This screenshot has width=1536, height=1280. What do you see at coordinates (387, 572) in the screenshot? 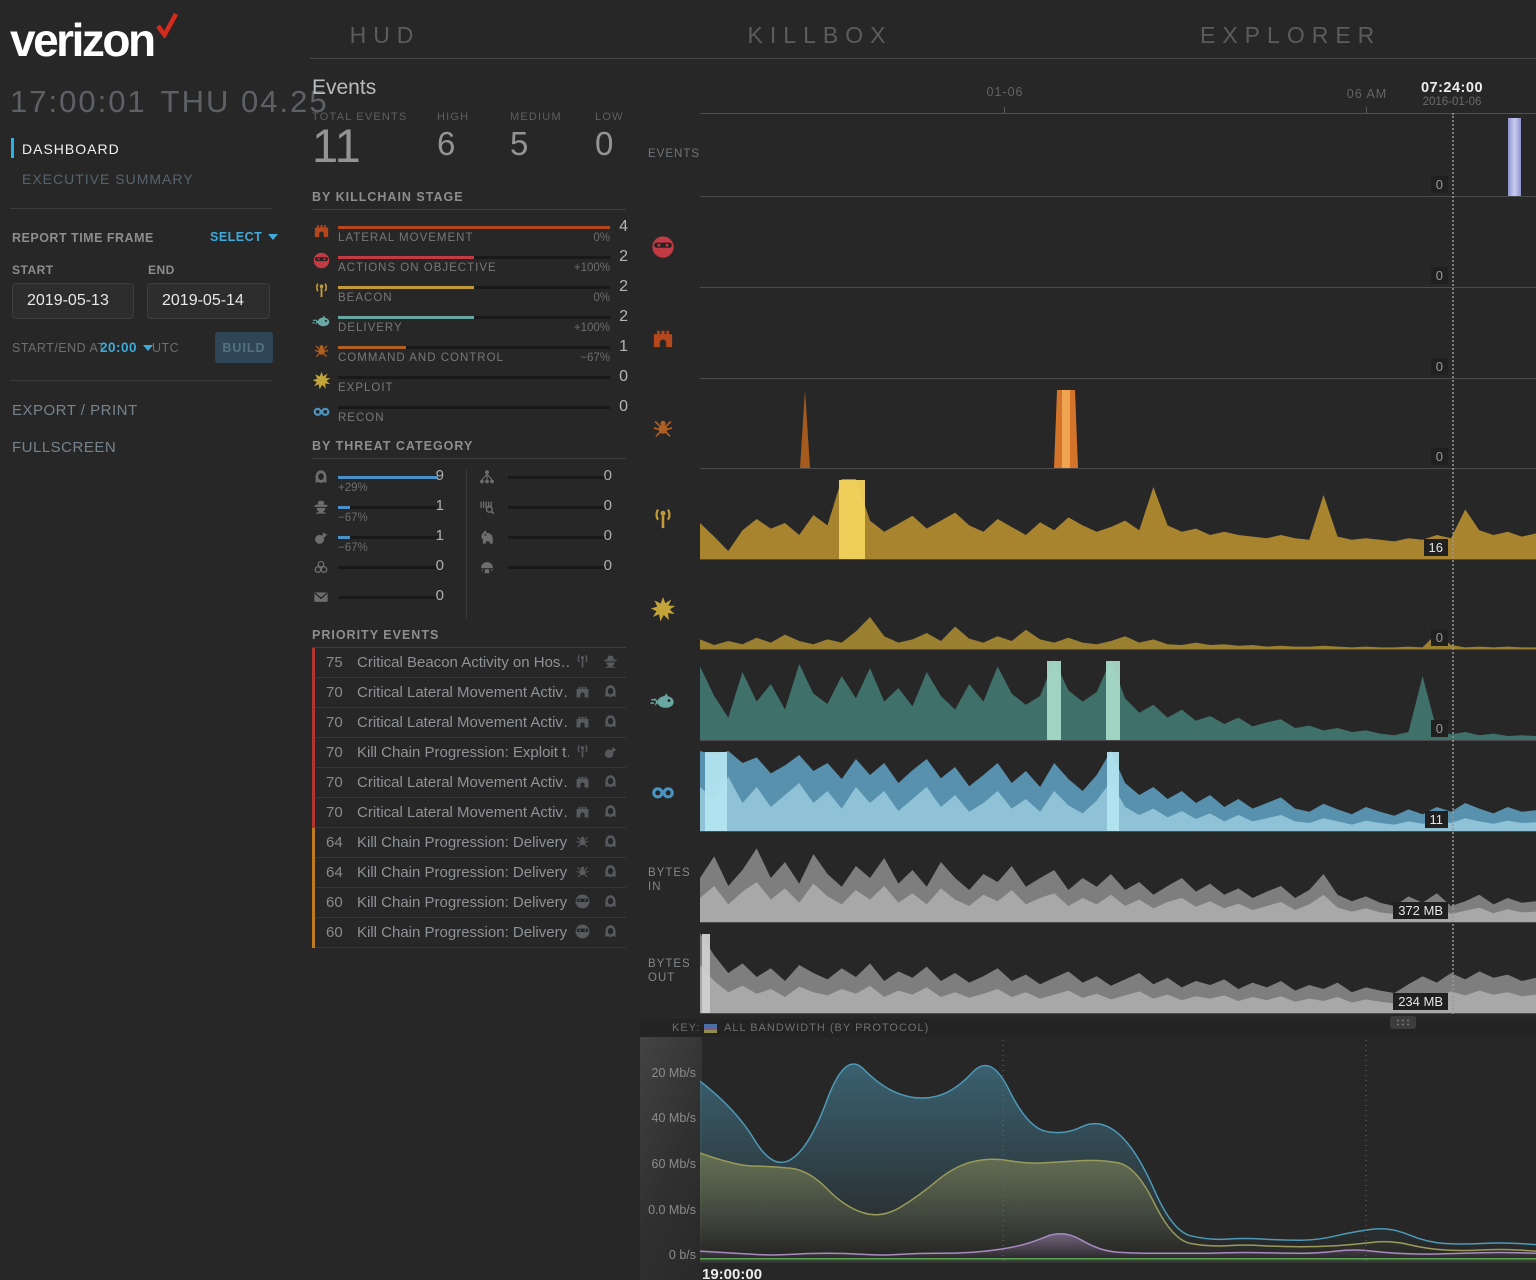
I see `threat-row-biohazard: 0` at bounding box center [387, 572].